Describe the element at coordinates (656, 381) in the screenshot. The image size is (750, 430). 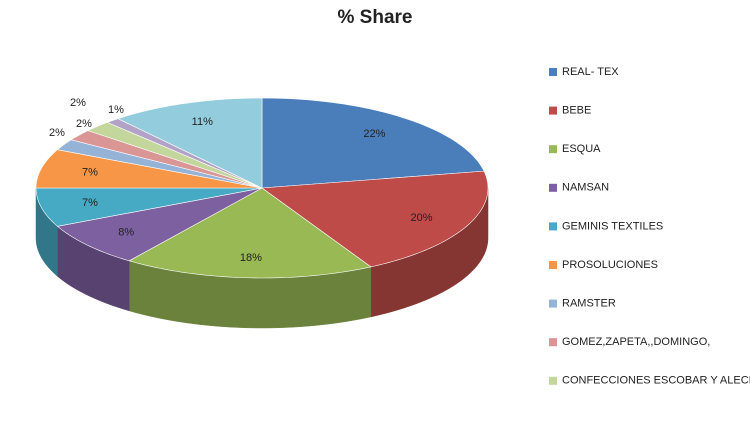
I see `legend-label: CONFECCIONES ESCOBAR Y ALECIO` at that location.